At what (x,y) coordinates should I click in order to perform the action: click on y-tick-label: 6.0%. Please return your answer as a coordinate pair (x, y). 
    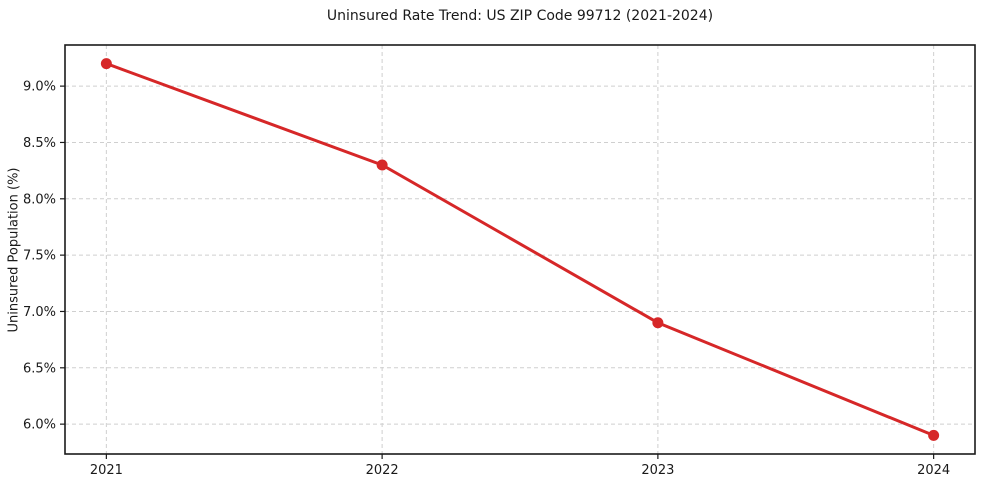
    Looking at the image, I should click on (39, 425).